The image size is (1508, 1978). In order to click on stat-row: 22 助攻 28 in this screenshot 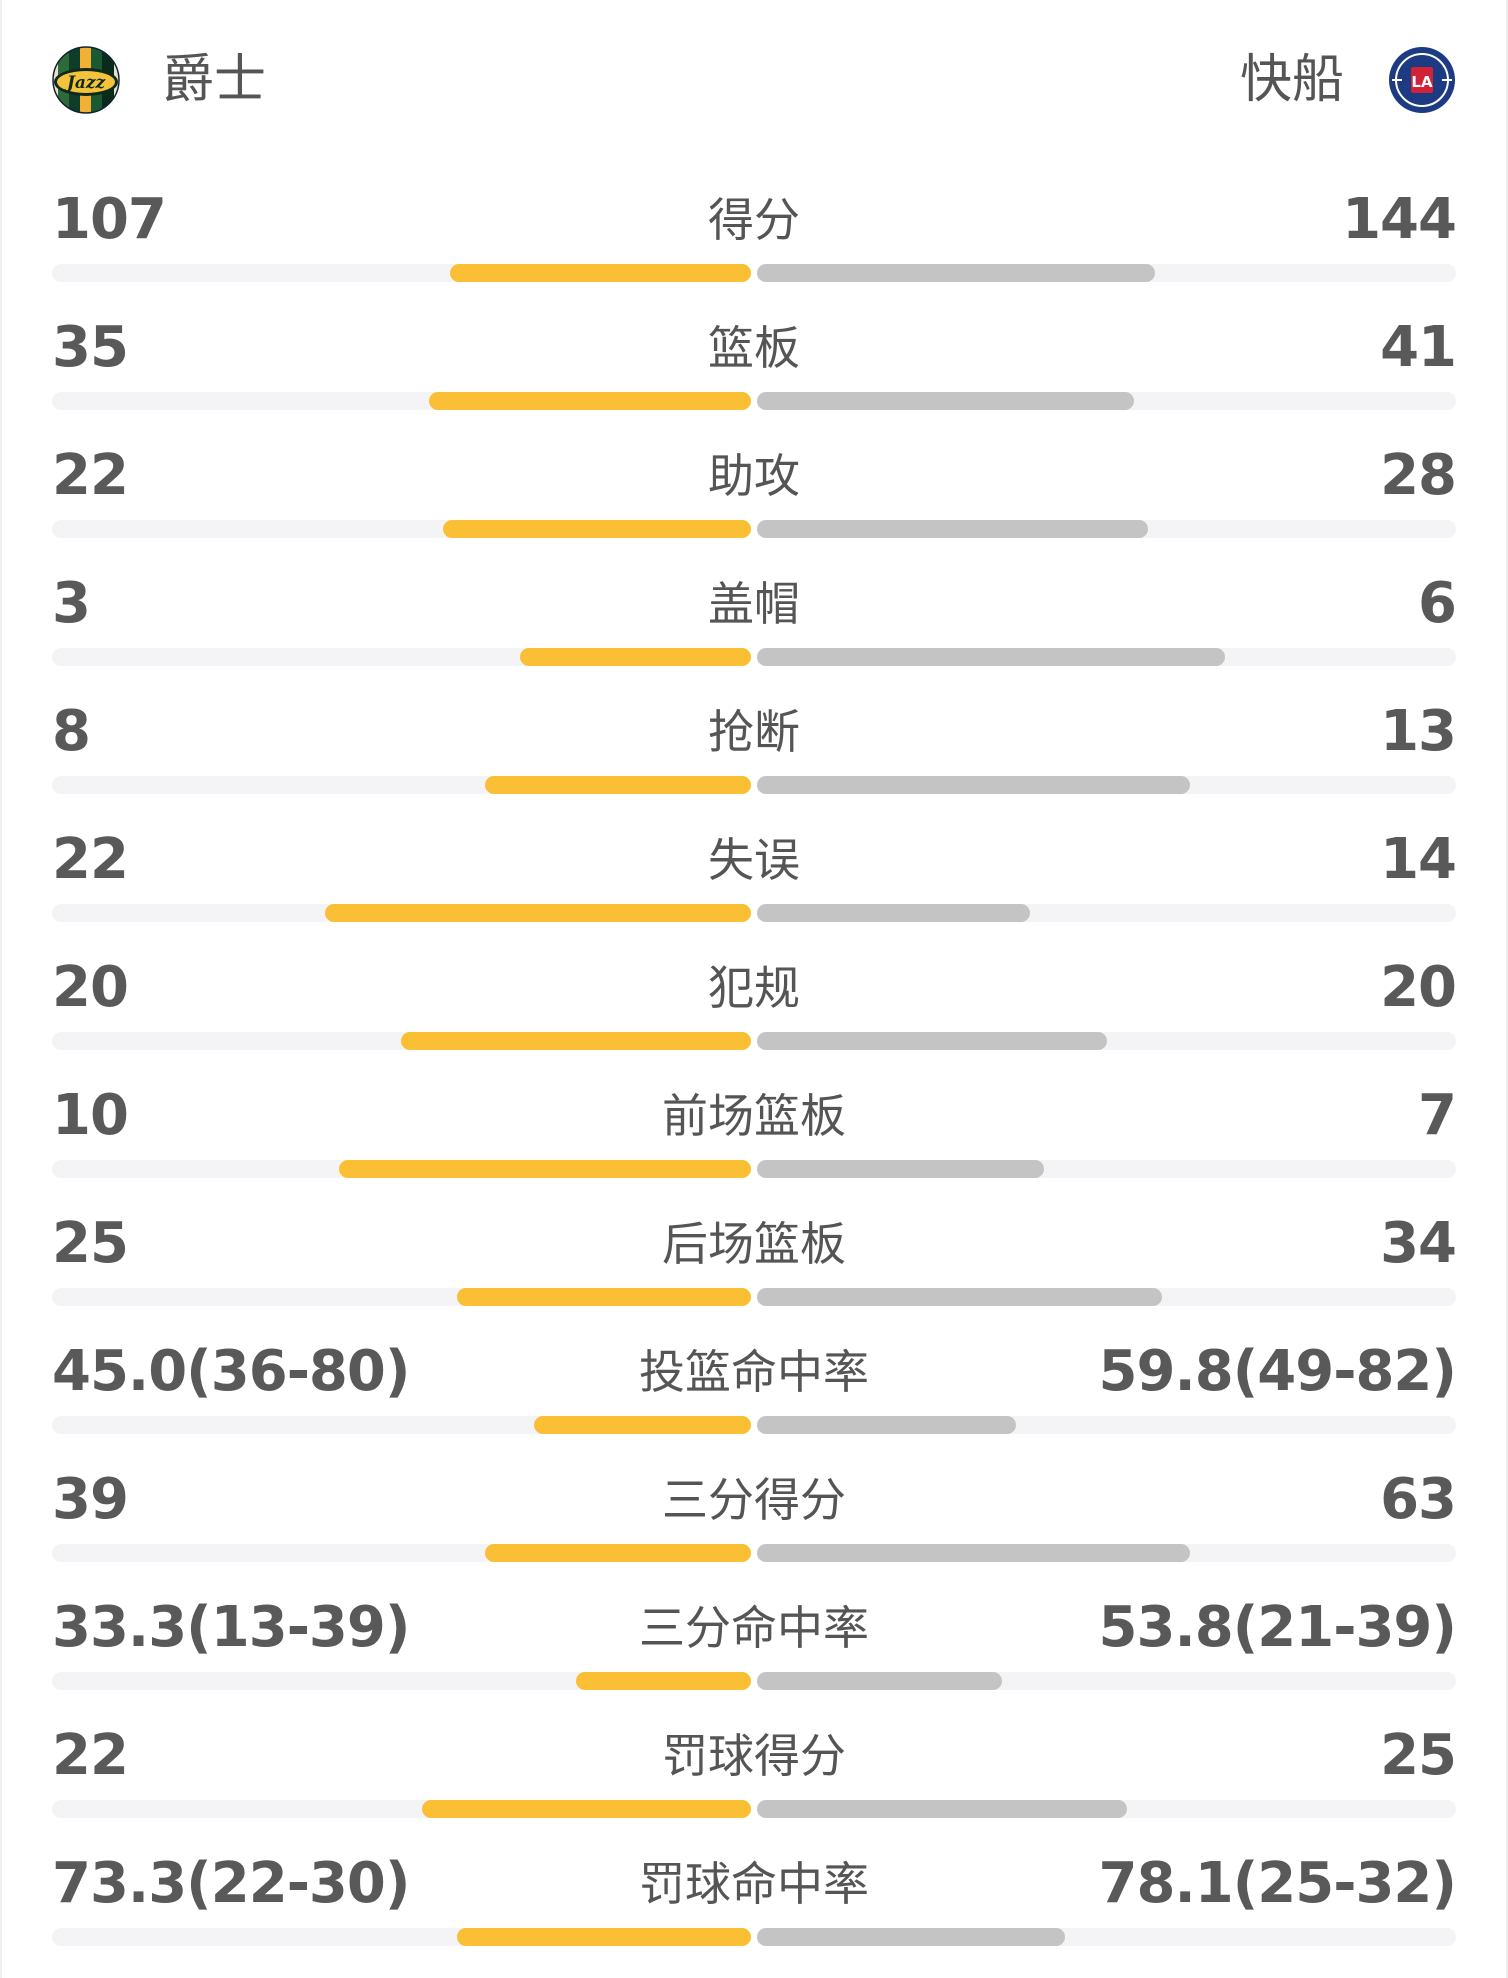, I will do `click(754, 498)`.